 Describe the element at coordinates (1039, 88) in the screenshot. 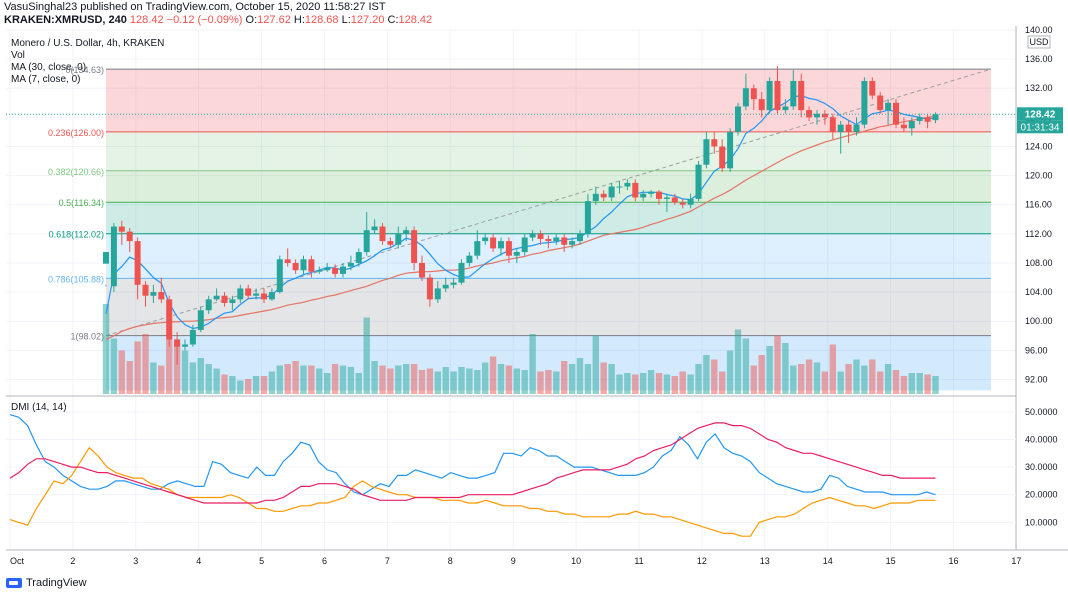

I see `price-tick-label: 132.00` at that location.